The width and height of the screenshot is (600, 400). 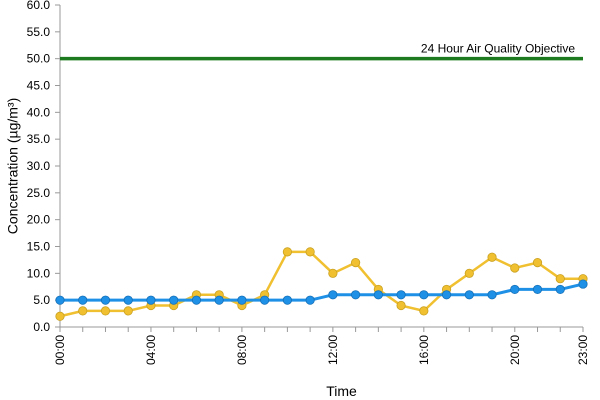 I want to click on x-tick-label: 20:00, so click(x=515, y=350).